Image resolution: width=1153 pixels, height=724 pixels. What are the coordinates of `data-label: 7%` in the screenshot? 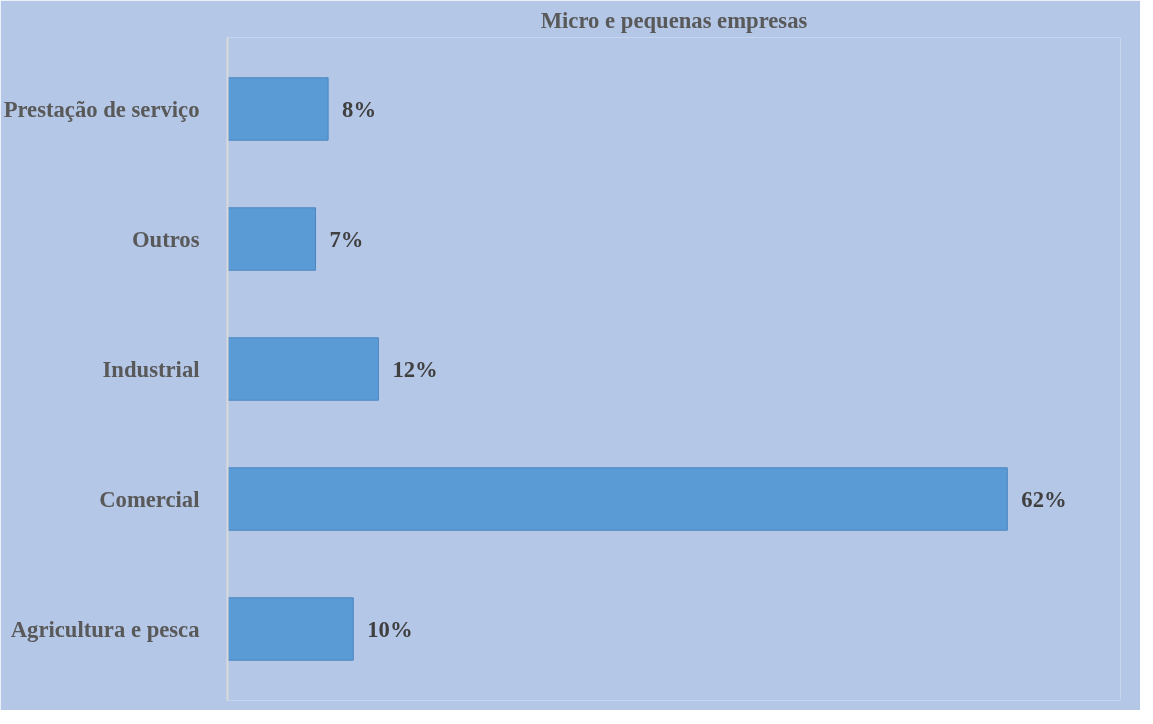 It's located at (346, 239).